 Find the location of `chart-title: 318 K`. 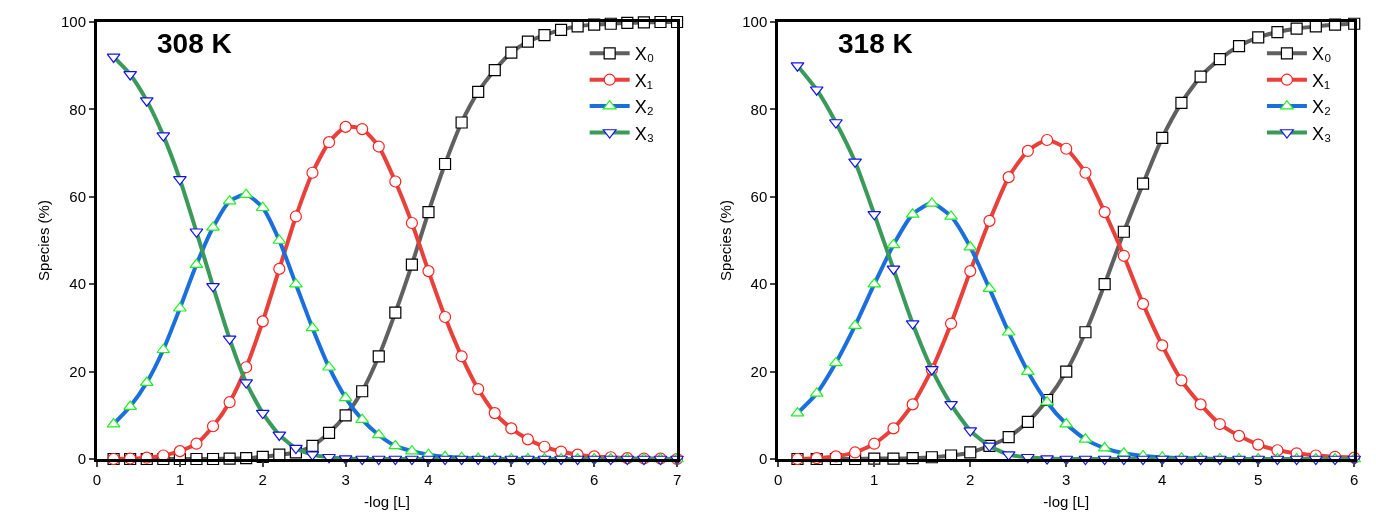

chart-title: 318 K is located at coordinates (875, 43).